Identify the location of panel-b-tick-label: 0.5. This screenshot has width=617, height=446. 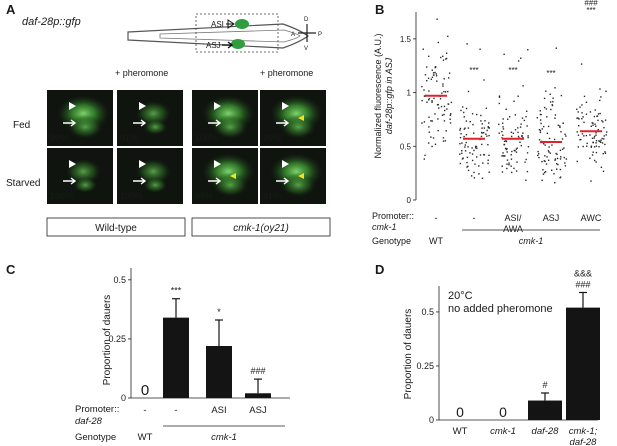
(406, 146).